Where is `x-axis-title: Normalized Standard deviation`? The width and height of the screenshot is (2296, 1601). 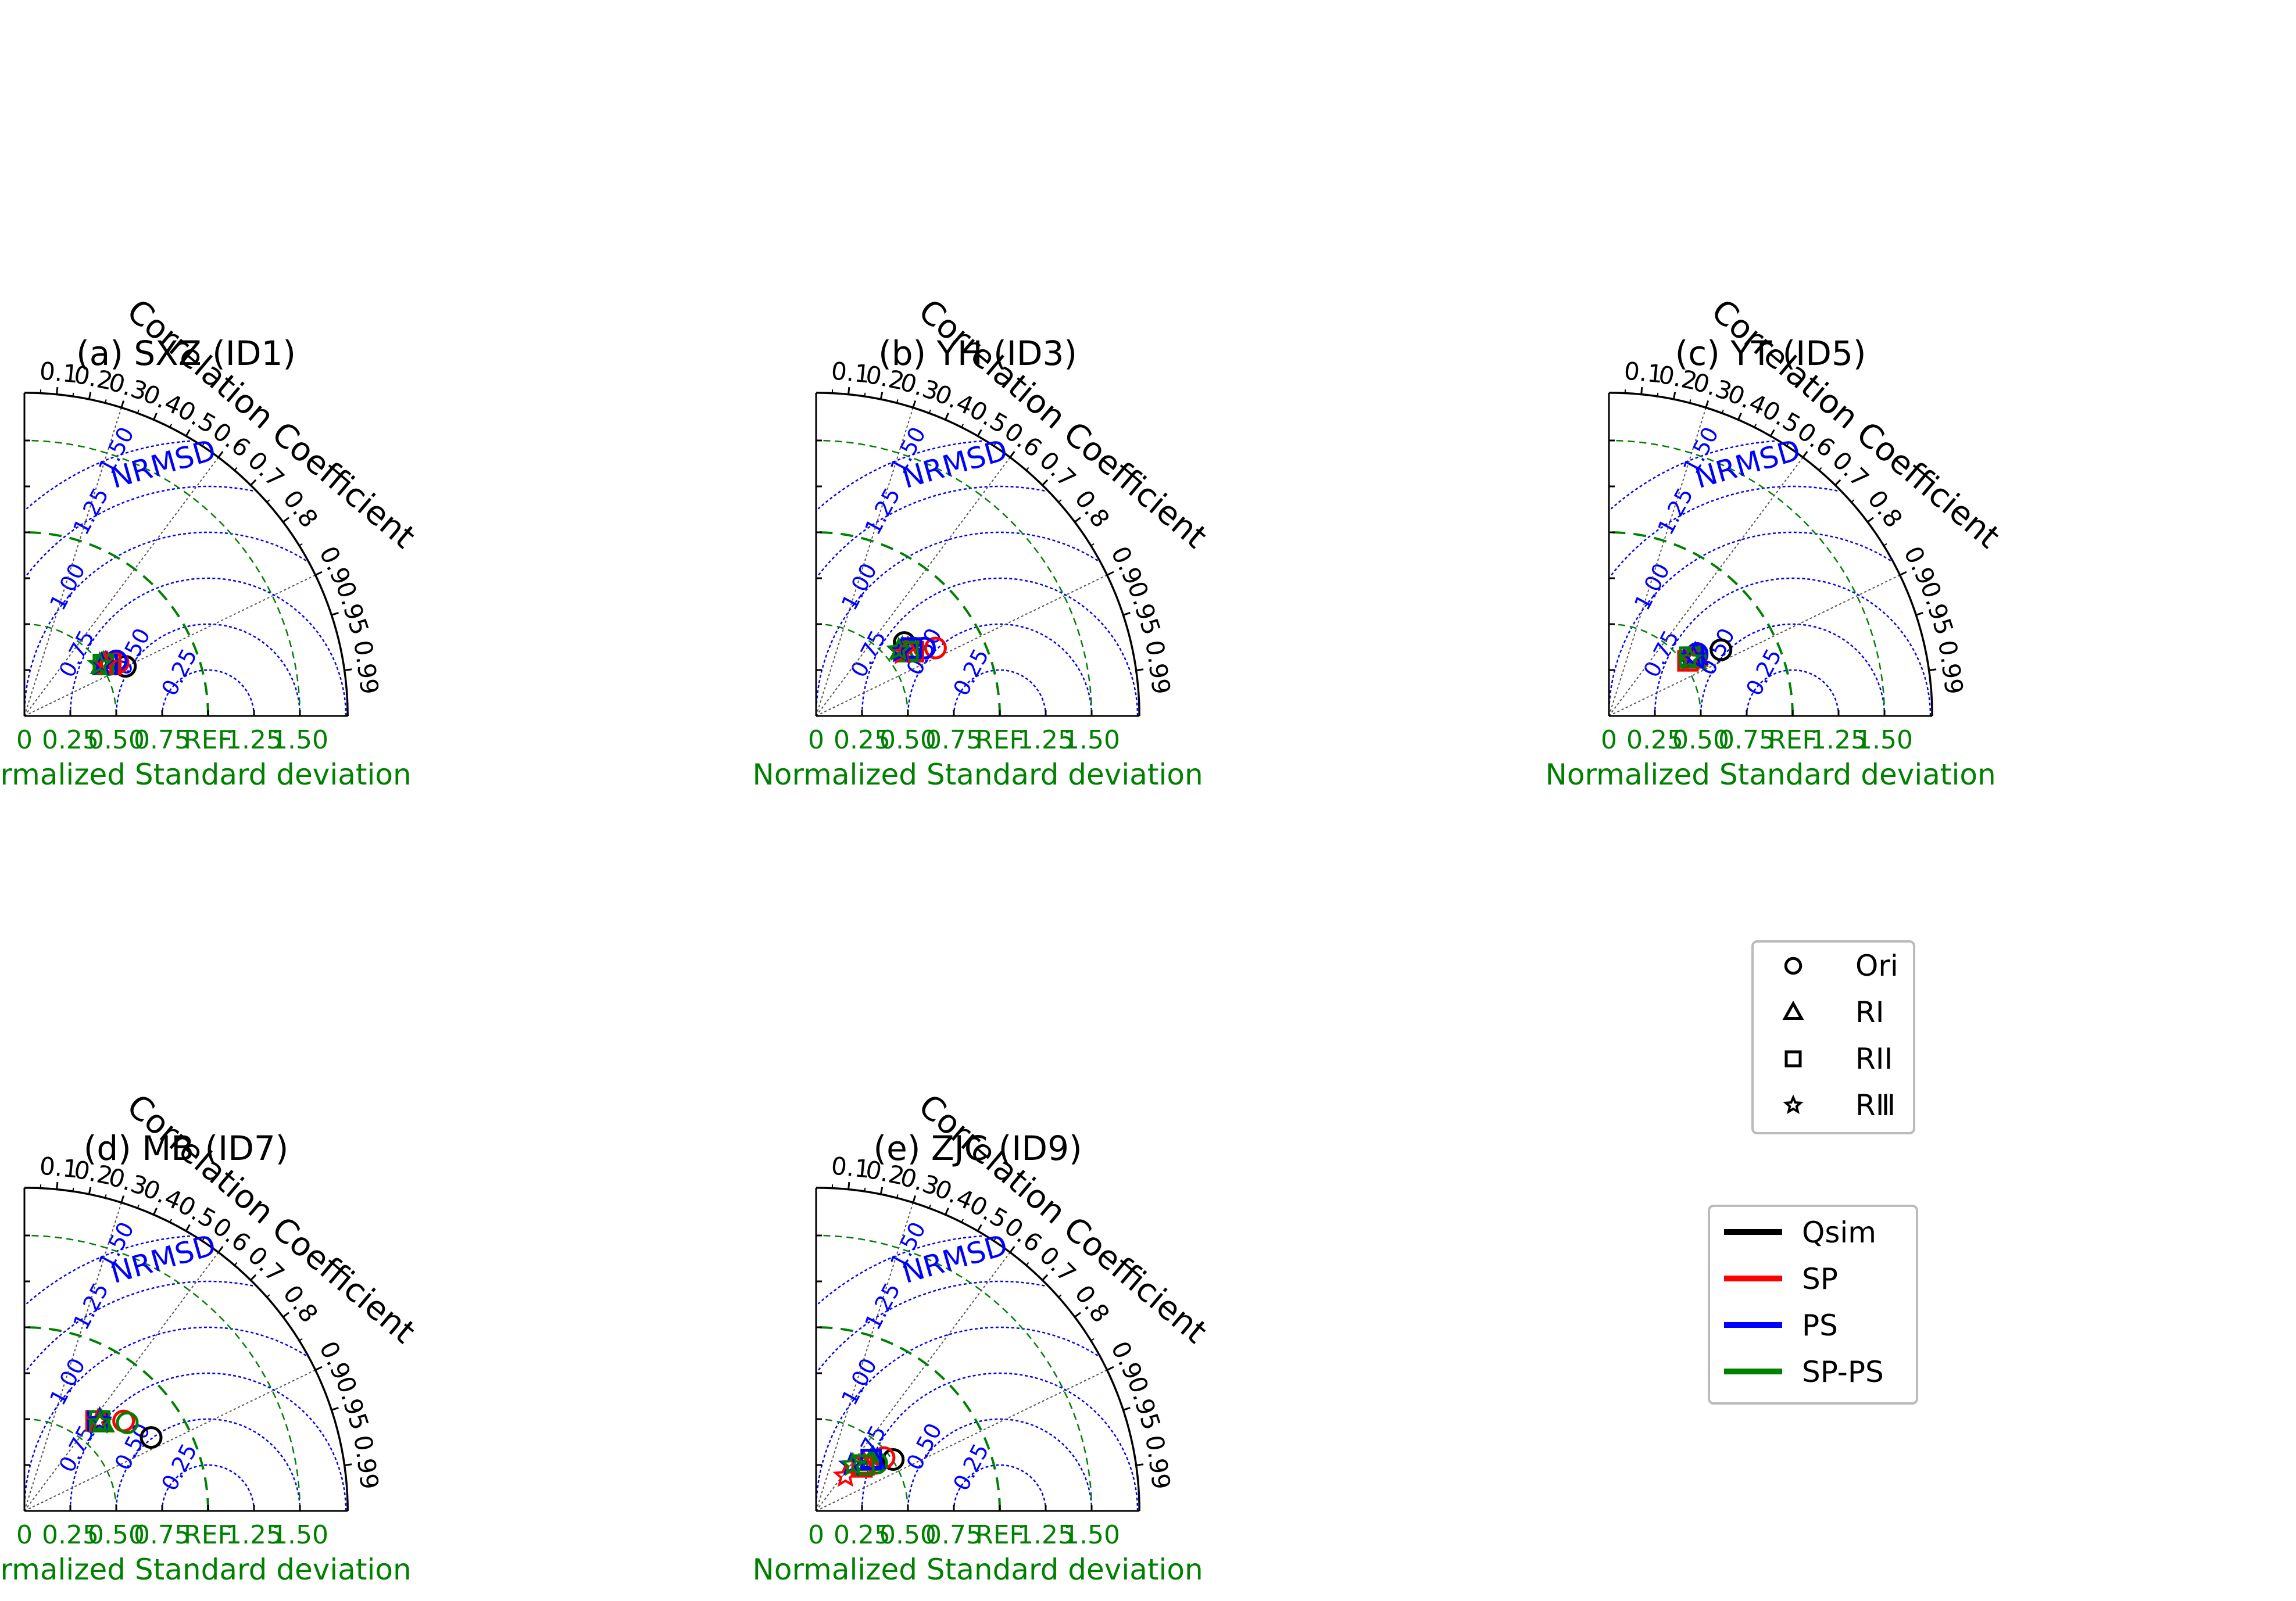 x-axis-title: Normalized Standard deviation is located at coordinates (977, 774).